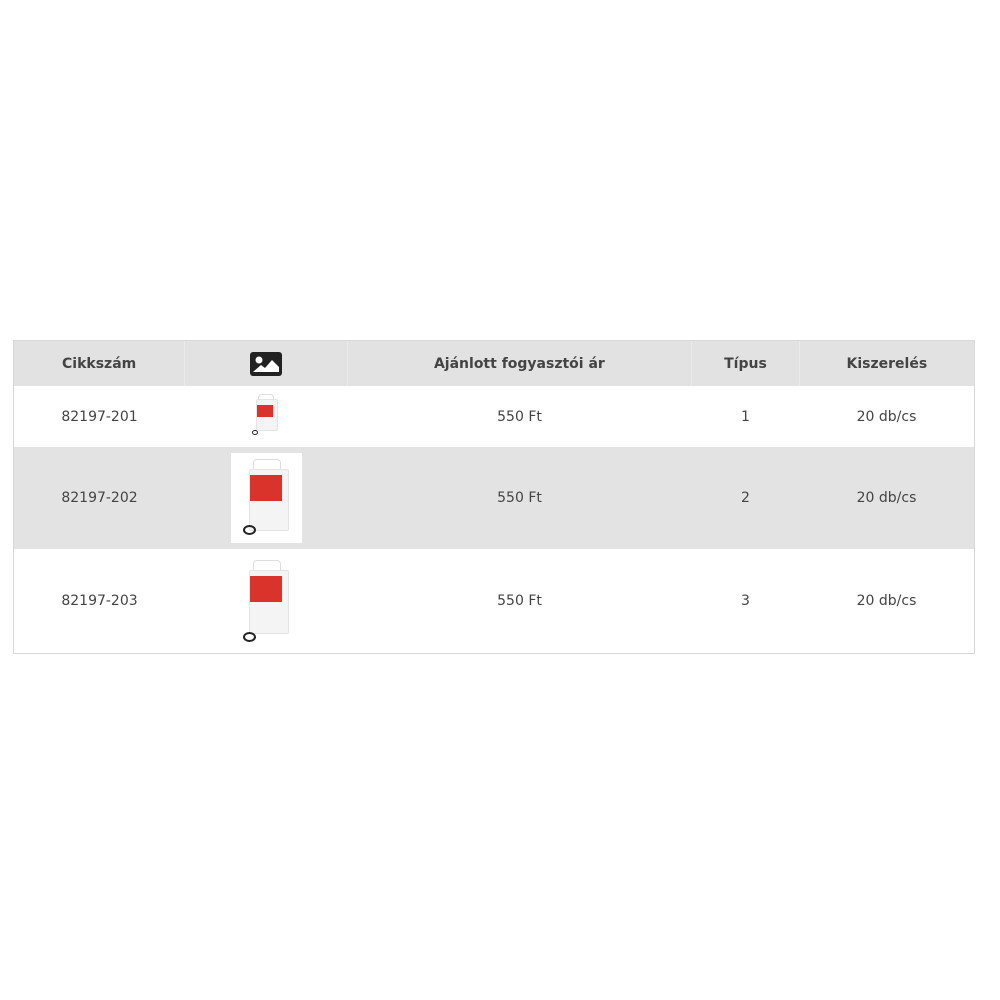 This screenshot has width=1000, height=1000. Describe the element at coordinates (746, 363) in the screenshot. I see `header-type: Típus` at that location.